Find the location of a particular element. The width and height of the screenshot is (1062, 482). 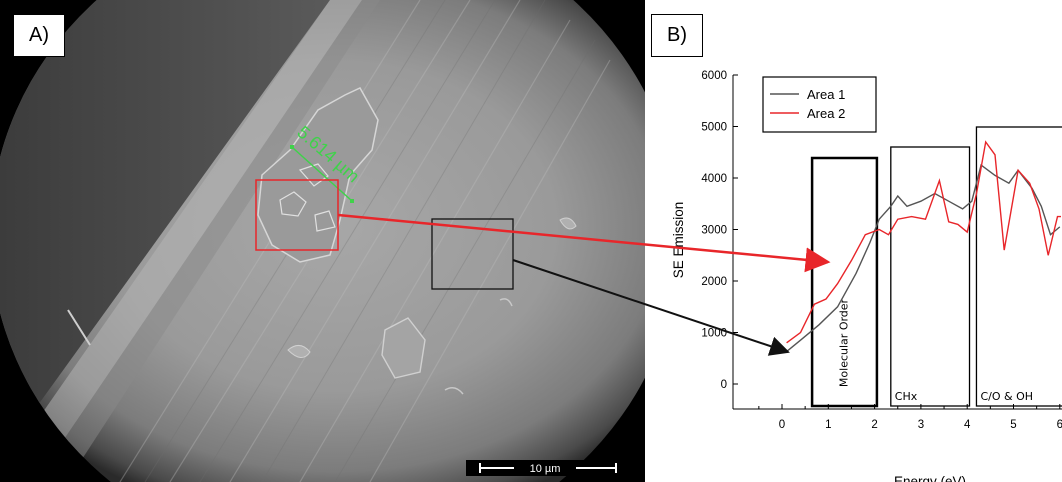

x-axis-title: Energy (eV) is located at coordinates (930, 478).